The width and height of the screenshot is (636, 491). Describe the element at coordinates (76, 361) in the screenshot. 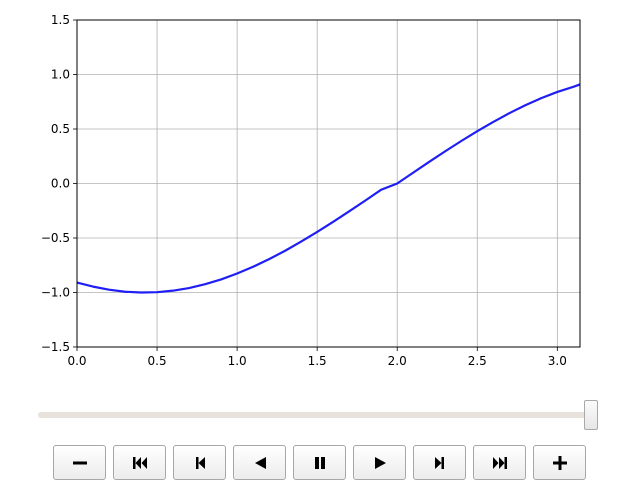

I see `x-tick-label: 0.0` at that location.